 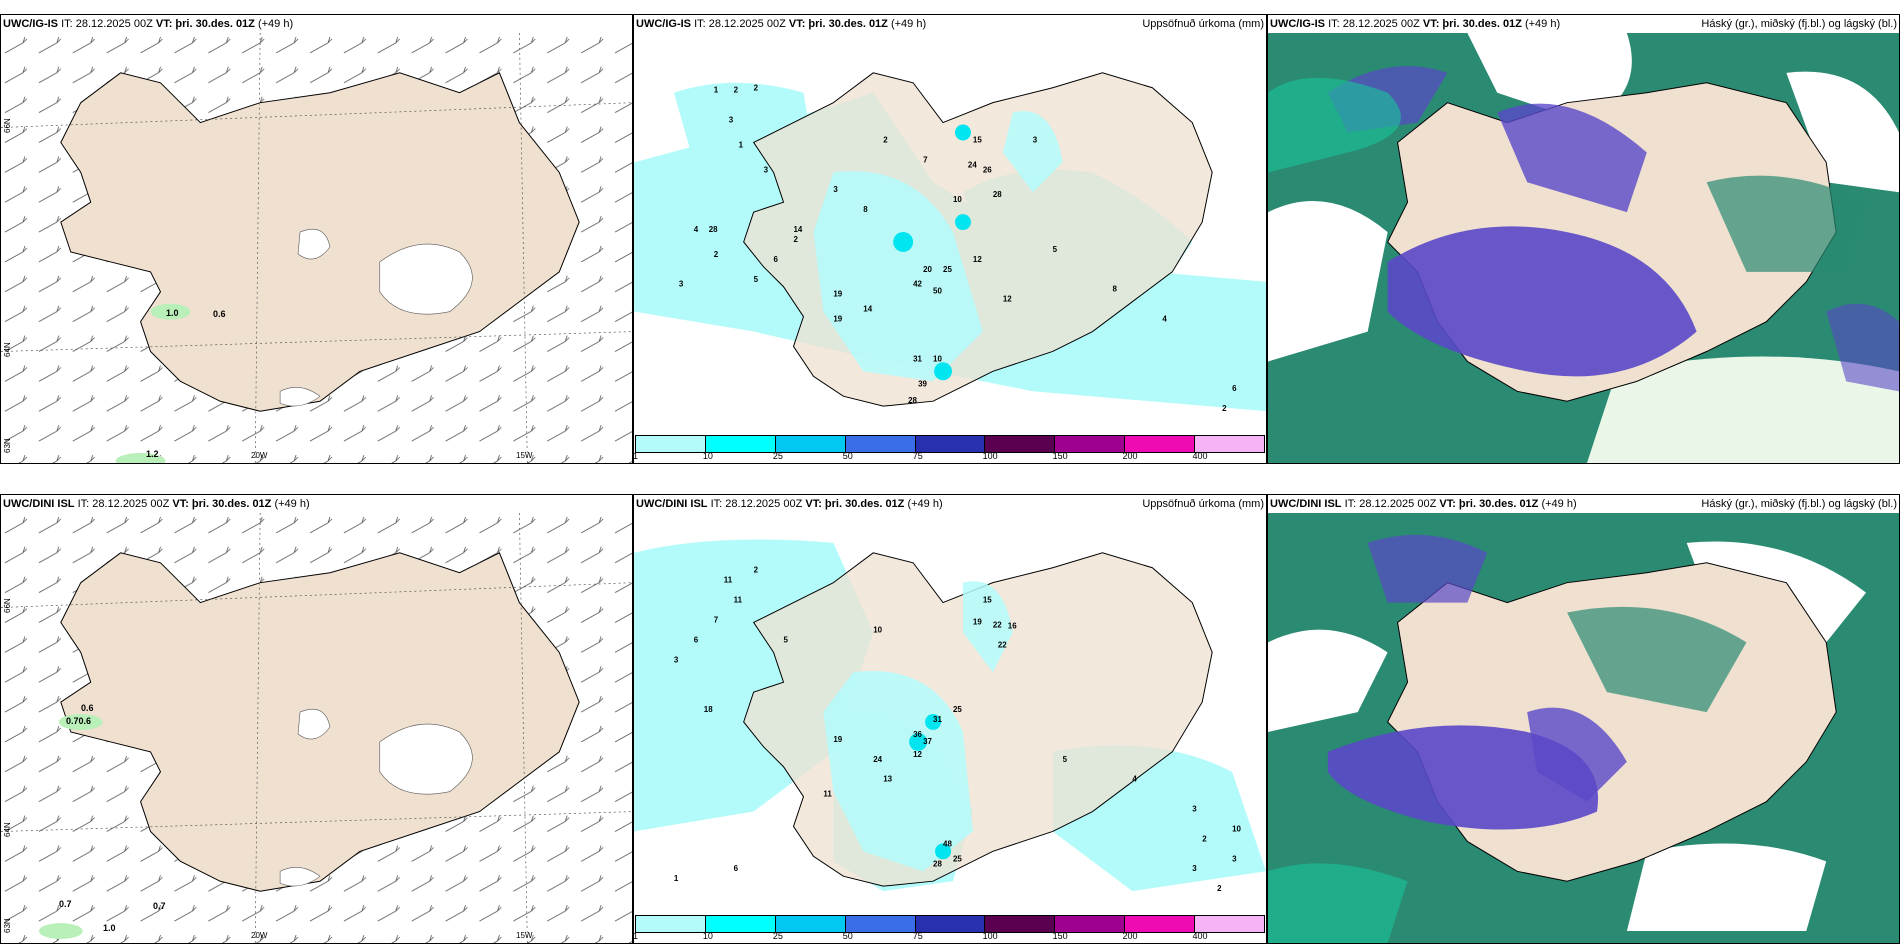 What do you see at coordinates (937, 291) in the screenshot?
I see `svg-text: 50` at bounding box center [937, 291].